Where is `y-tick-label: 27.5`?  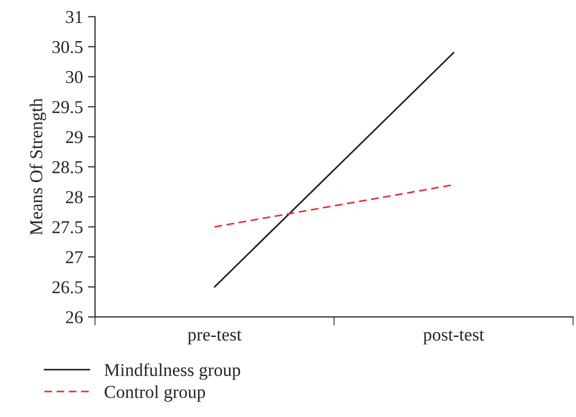 y-tick-label: 27.5 is located at coordinates (67, 227).